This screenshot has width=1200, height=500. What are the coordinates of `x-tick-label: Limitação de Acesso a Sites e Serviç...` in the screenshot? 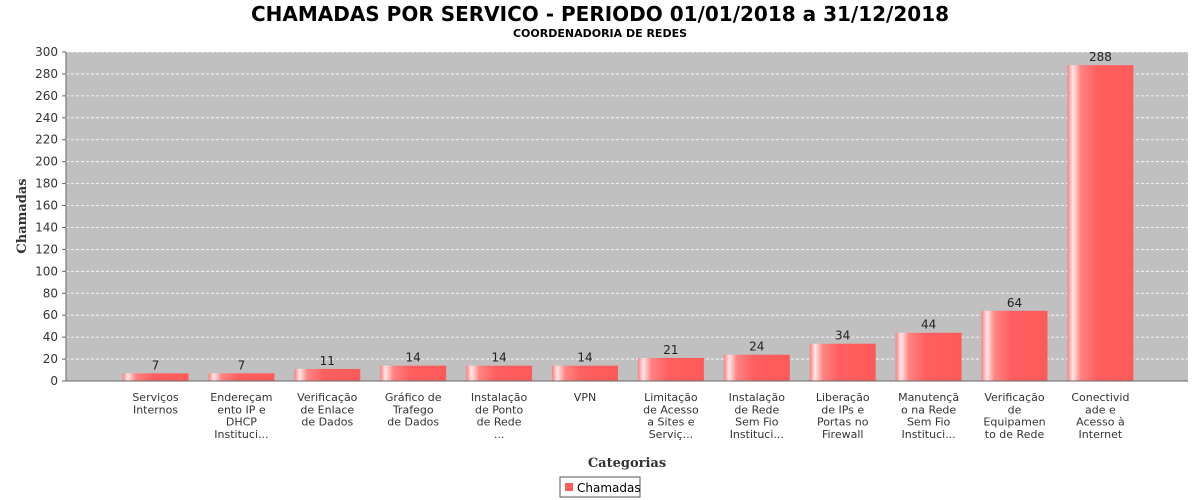 It's located at (671, 416).